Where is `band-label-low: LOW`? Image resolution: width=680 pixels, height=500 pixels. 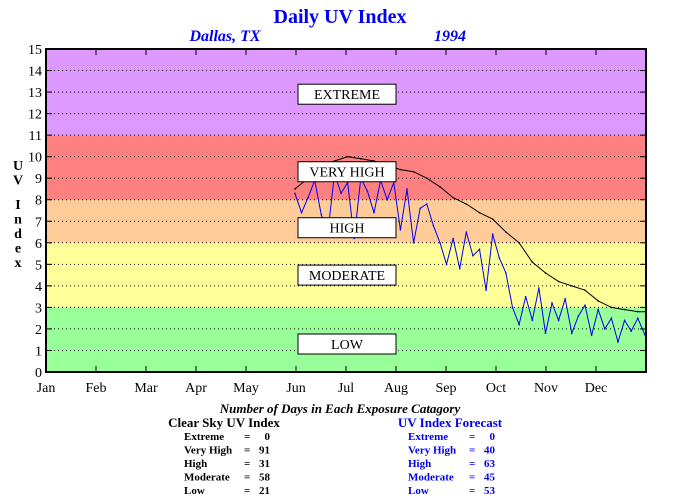 band-label-low: LOW is located at coordinates (347, 344).